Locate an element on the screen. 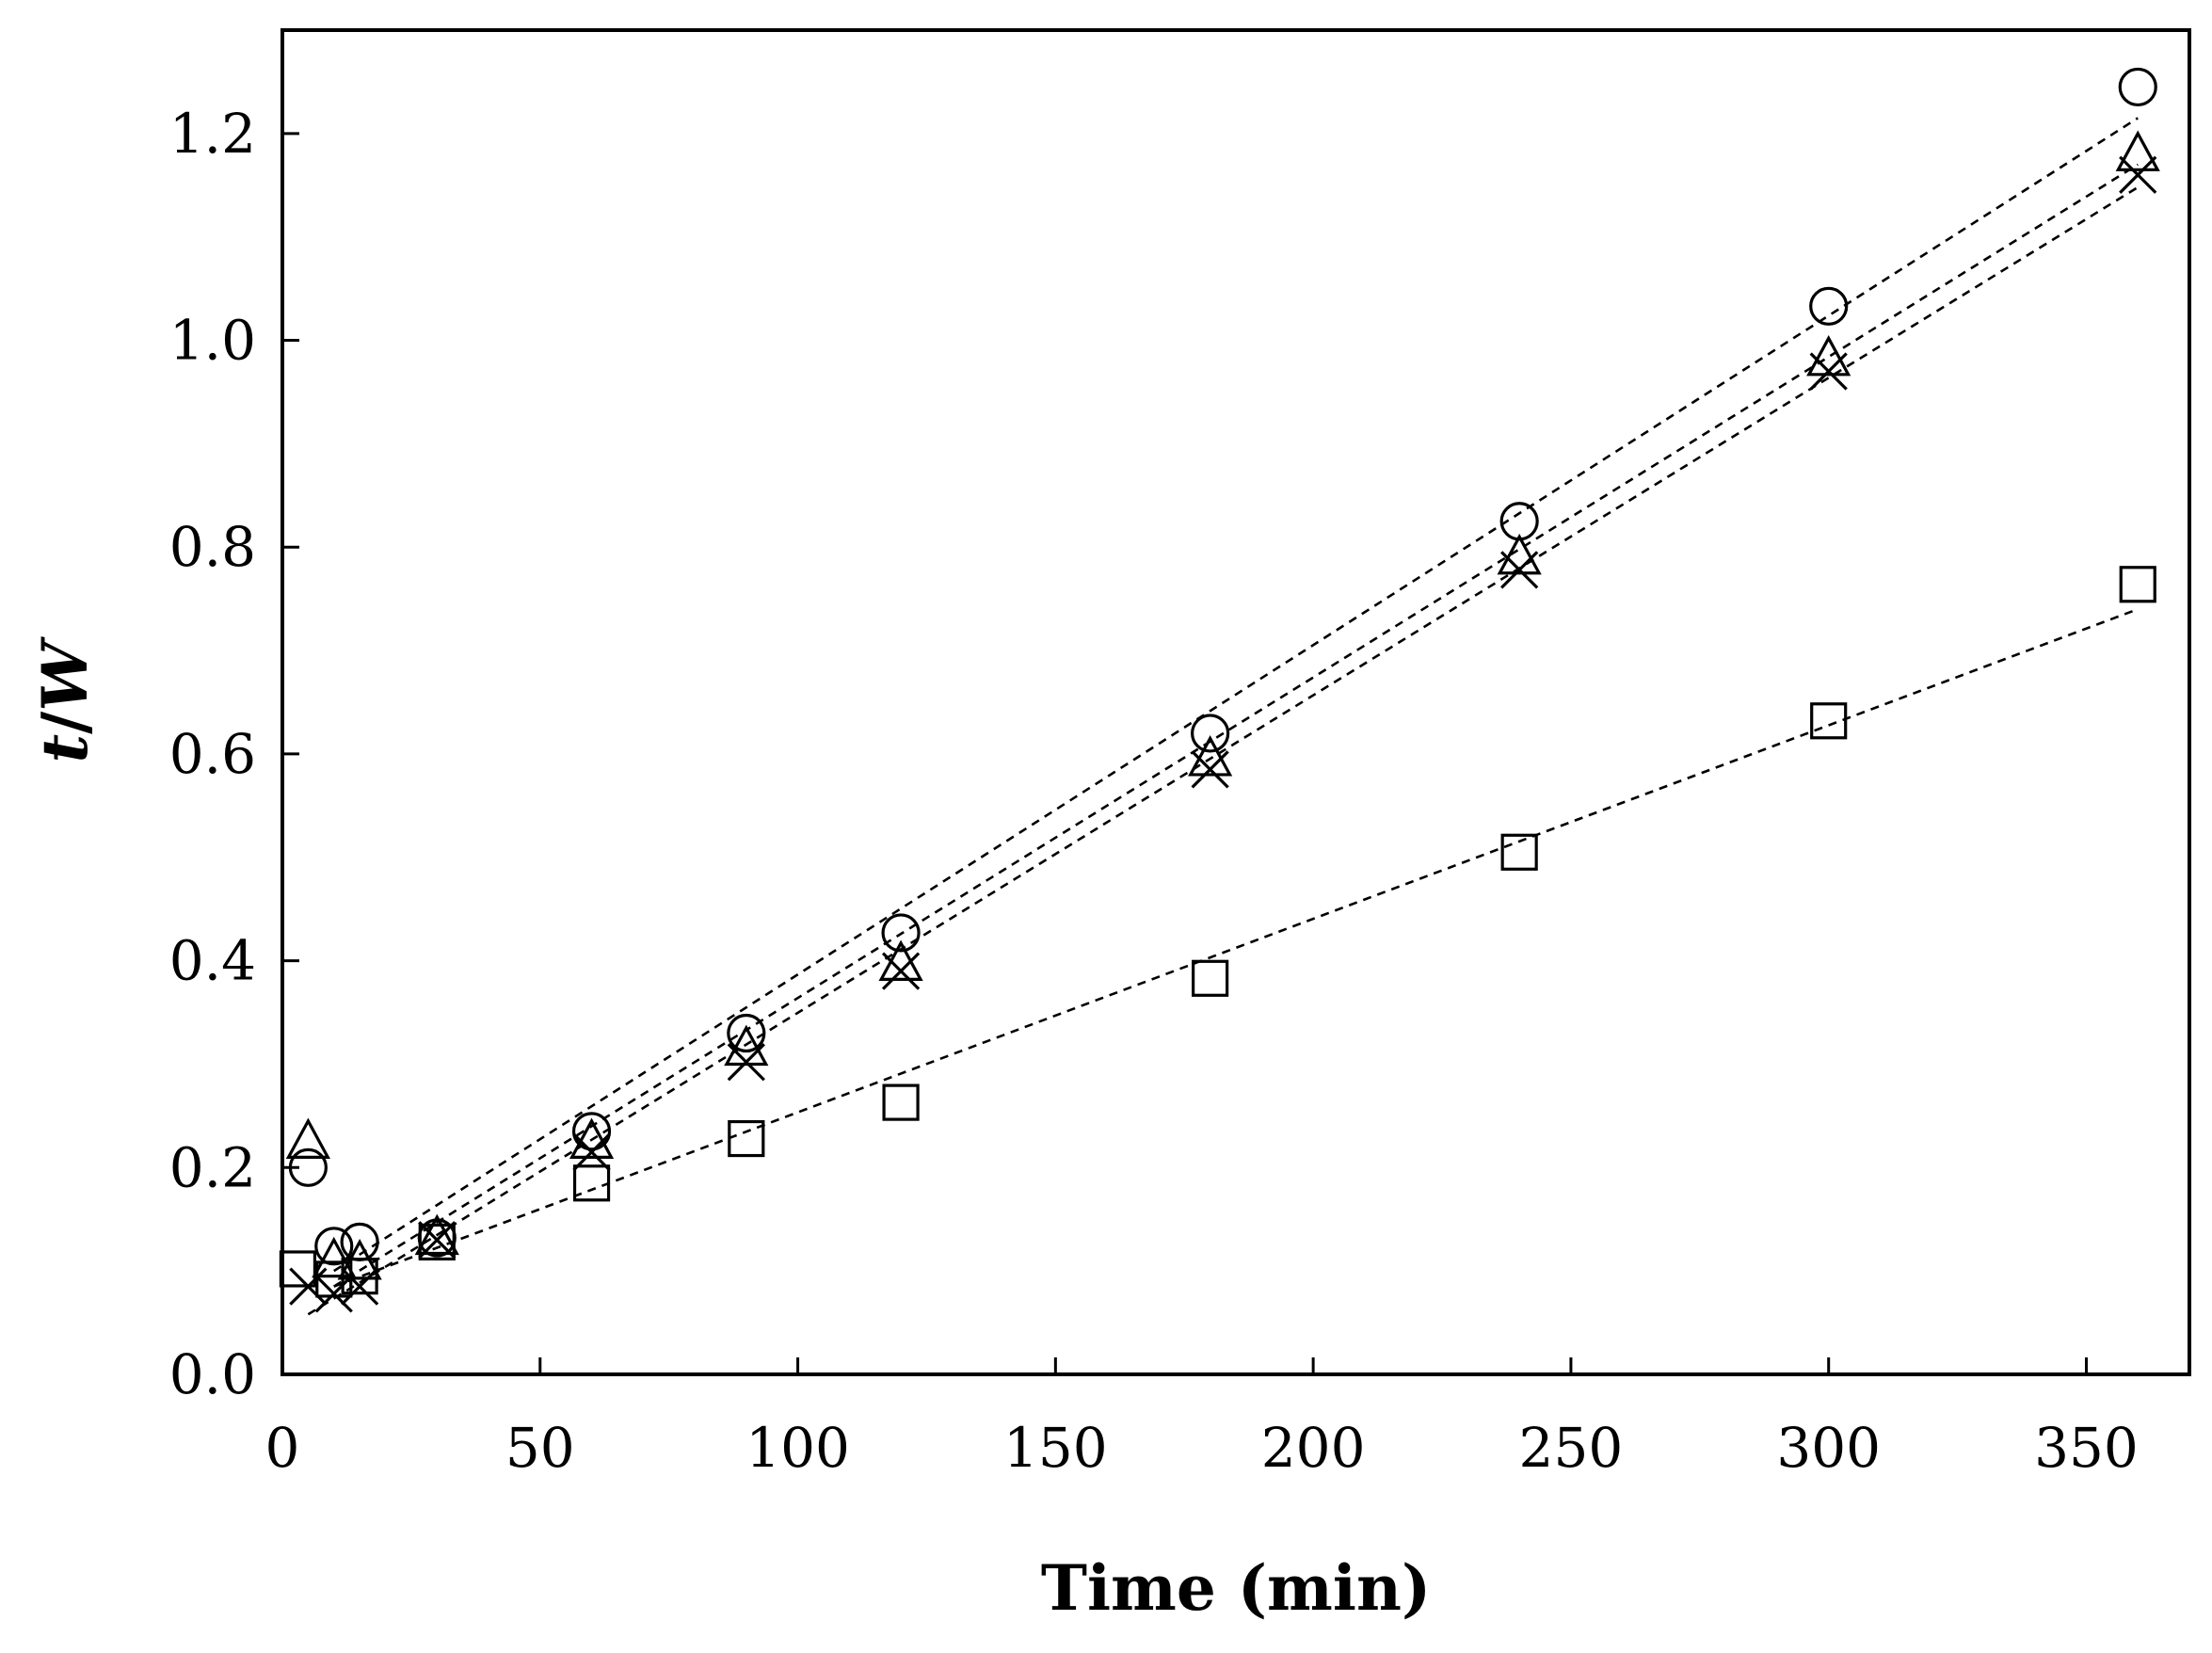 This screenshot has width=2212, height=1653. x-tick-label-3: 150 is located at coordinates (1055, 1448).